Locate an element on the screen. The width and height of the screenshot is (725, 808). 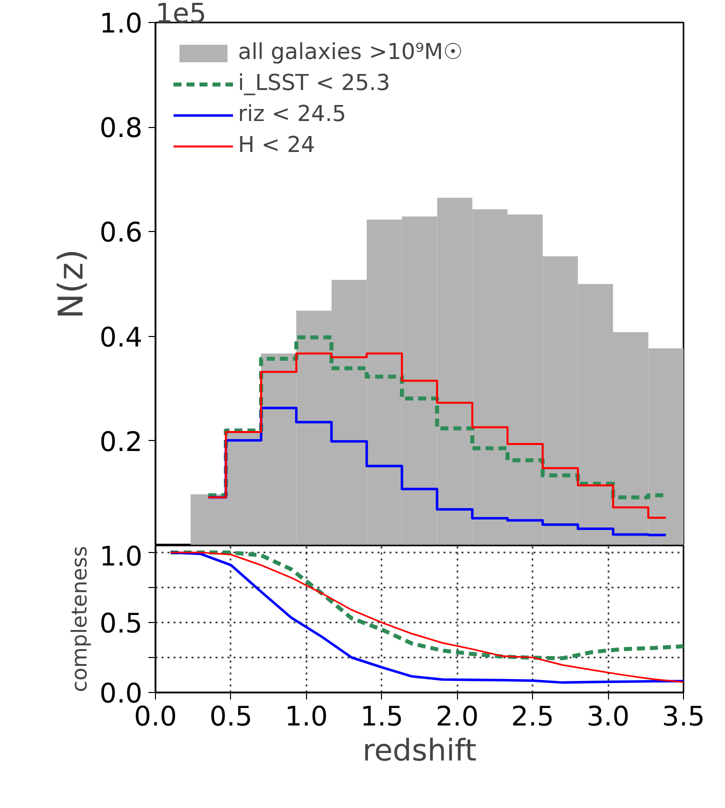
x-tick-label: 3.0 is located at coordinates (608, 717).